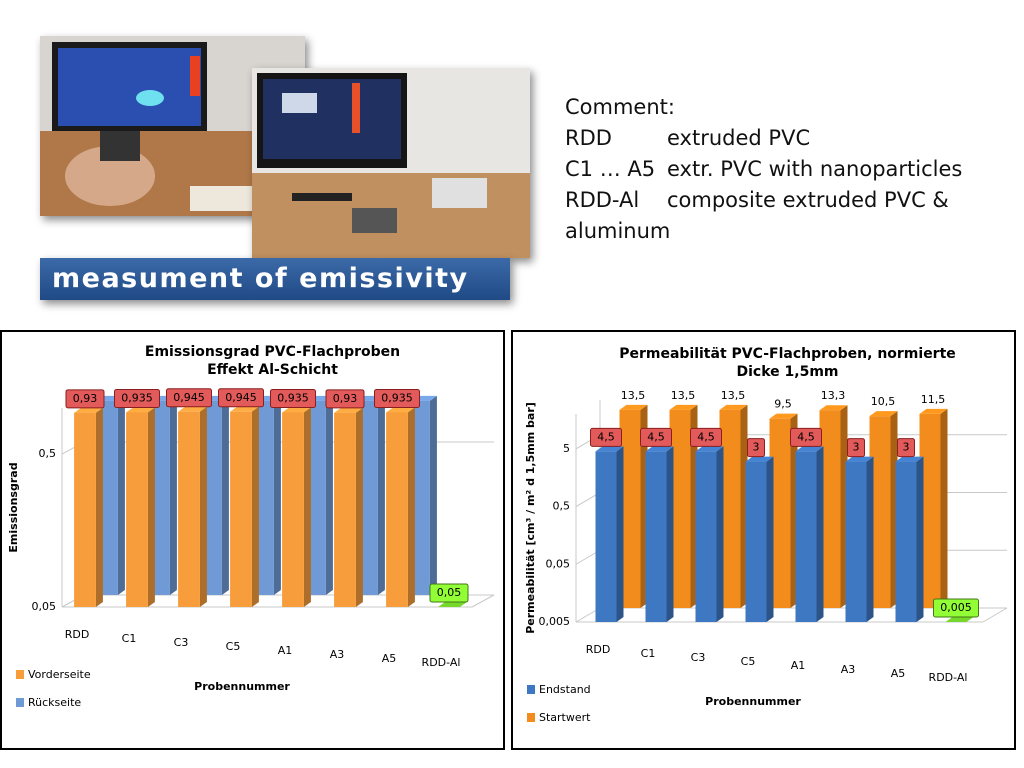  I want to click on value-label: 11,5, so click(933, 399).